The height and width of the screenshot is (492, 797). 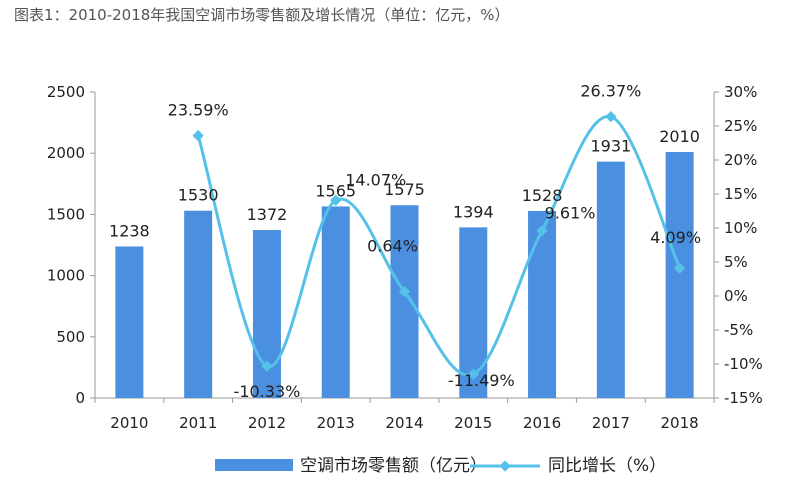 What do you see at coordinates (570, 213) in the screenshot?
I see `line-value-label: 9.61%` at bounding box center [570, 213].